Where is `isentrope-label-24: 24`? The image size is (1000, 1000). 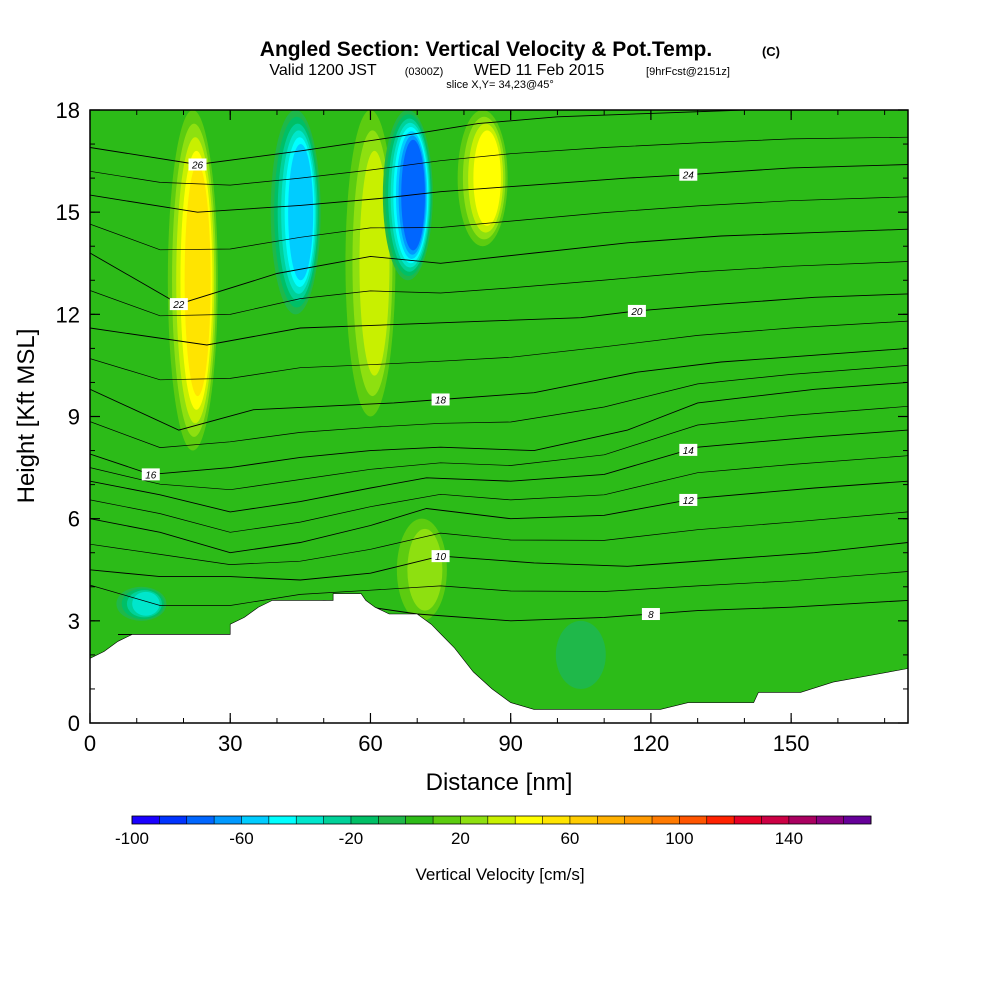
isentrope-label-24: 24 is located at coordinates (688, 175).